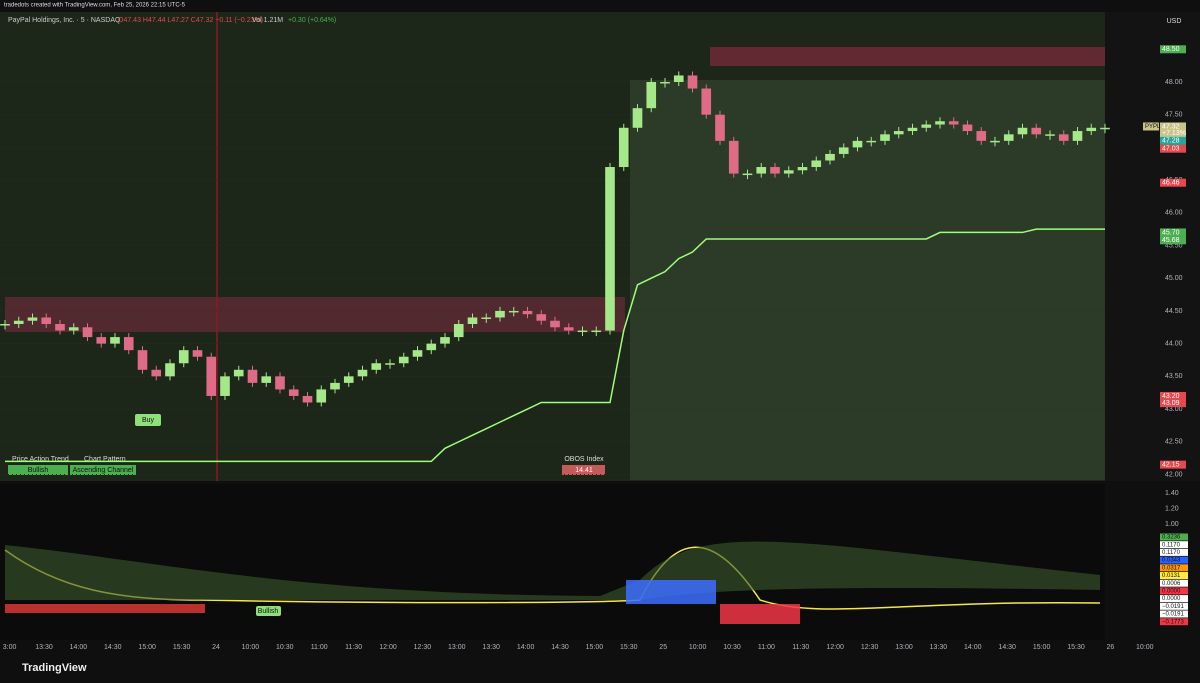  What do you see at coordinates (1153, 127) in the screenshot?
I see `symbol-tag: PYPL` at bounding box center [1153, 127].